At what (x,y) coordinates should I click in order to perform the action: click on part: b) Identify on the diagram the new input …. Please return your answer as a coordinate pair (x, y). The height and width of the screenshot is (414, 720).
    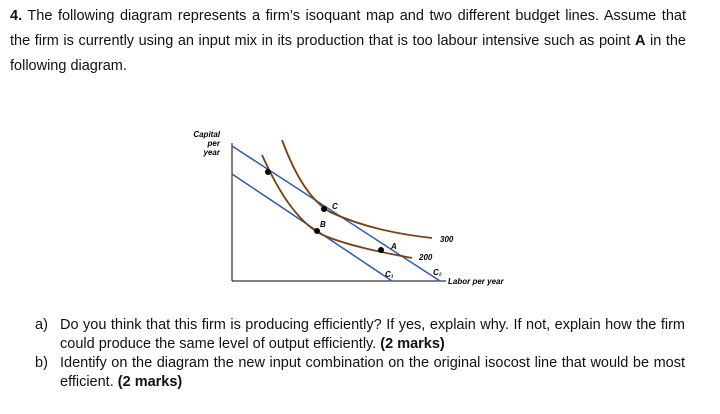
    Looking at the image, I should click on (360, 373).